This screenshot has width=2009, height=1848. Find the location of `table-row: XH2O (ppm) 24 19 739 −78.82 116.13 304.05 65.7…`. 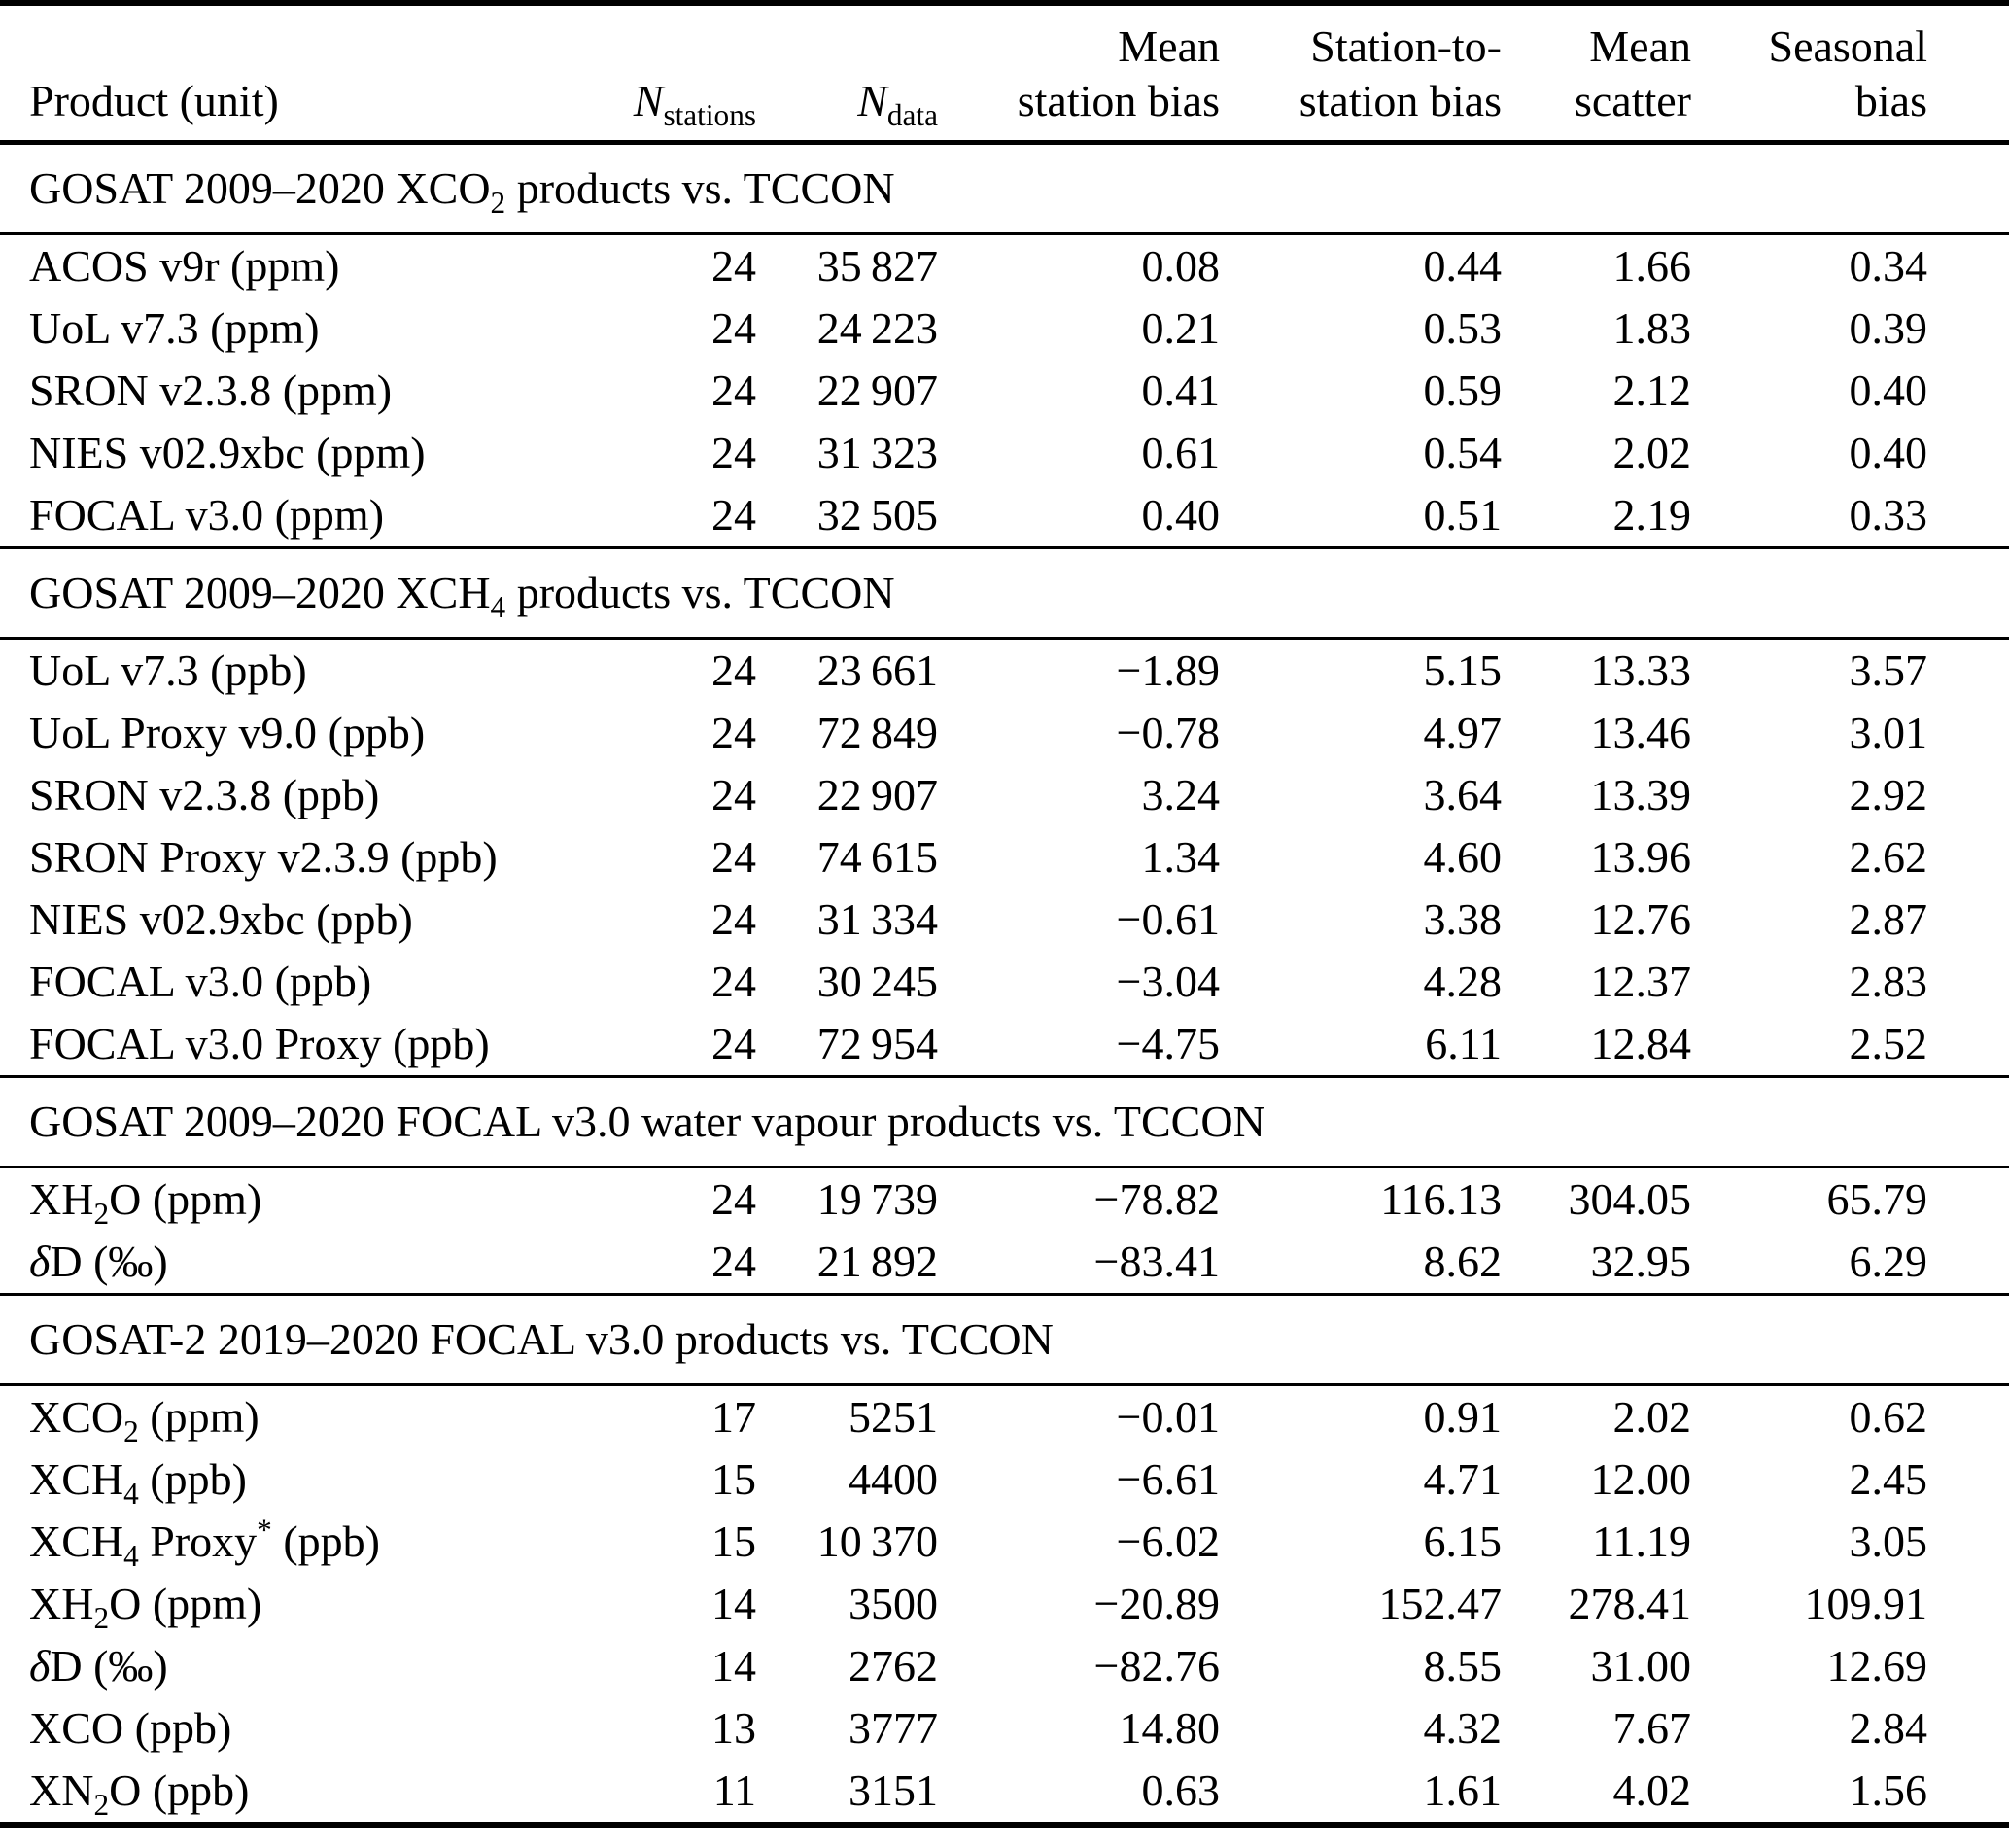

table-row: XH2O (ppm) 24 19 739 −78.82 116.13 304.05 65.7… is located at coordinates (1004, 1200).